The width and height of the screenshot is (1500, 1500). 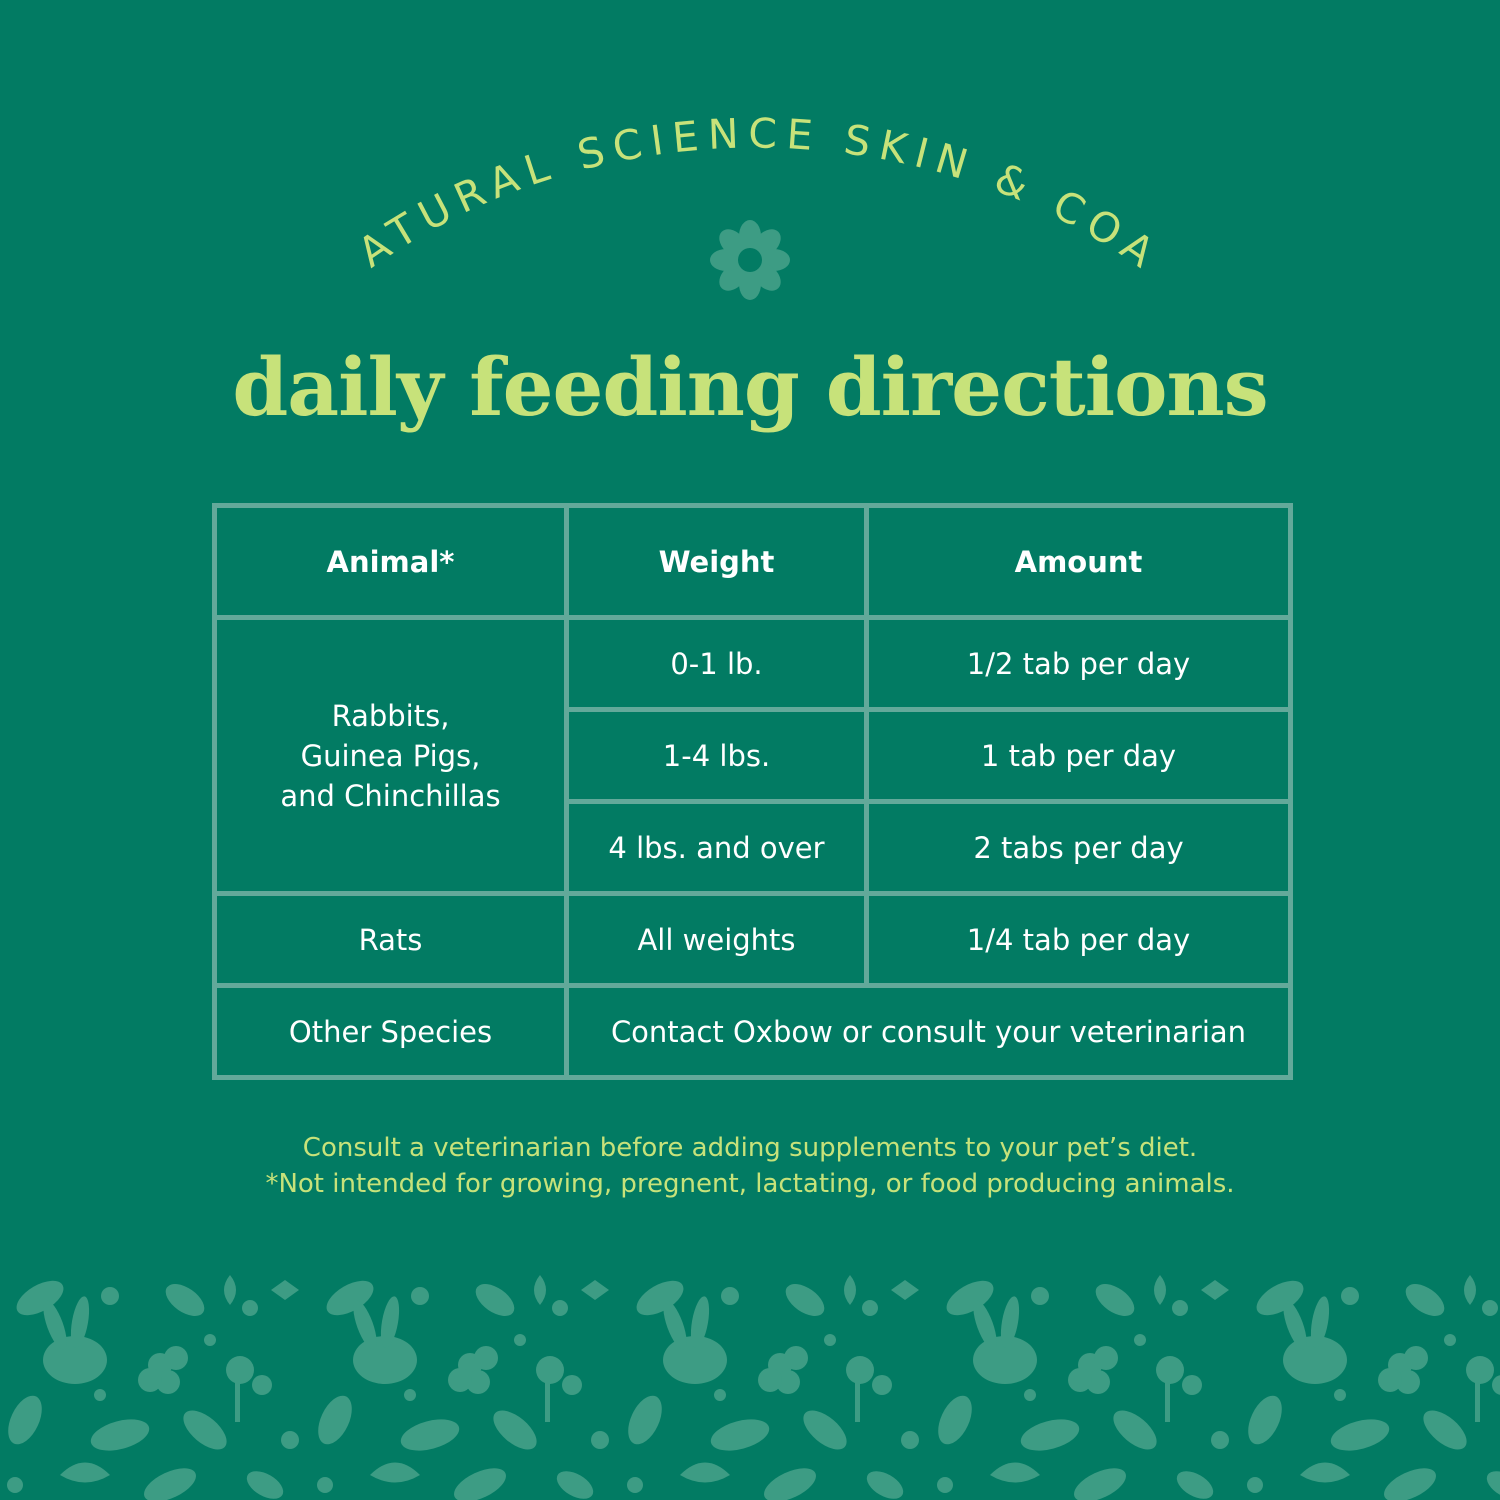 What do you see at coordinates (390, 561) in the screenshot?
I see `header-animal: Animal*` at bounding box center [390, 561].